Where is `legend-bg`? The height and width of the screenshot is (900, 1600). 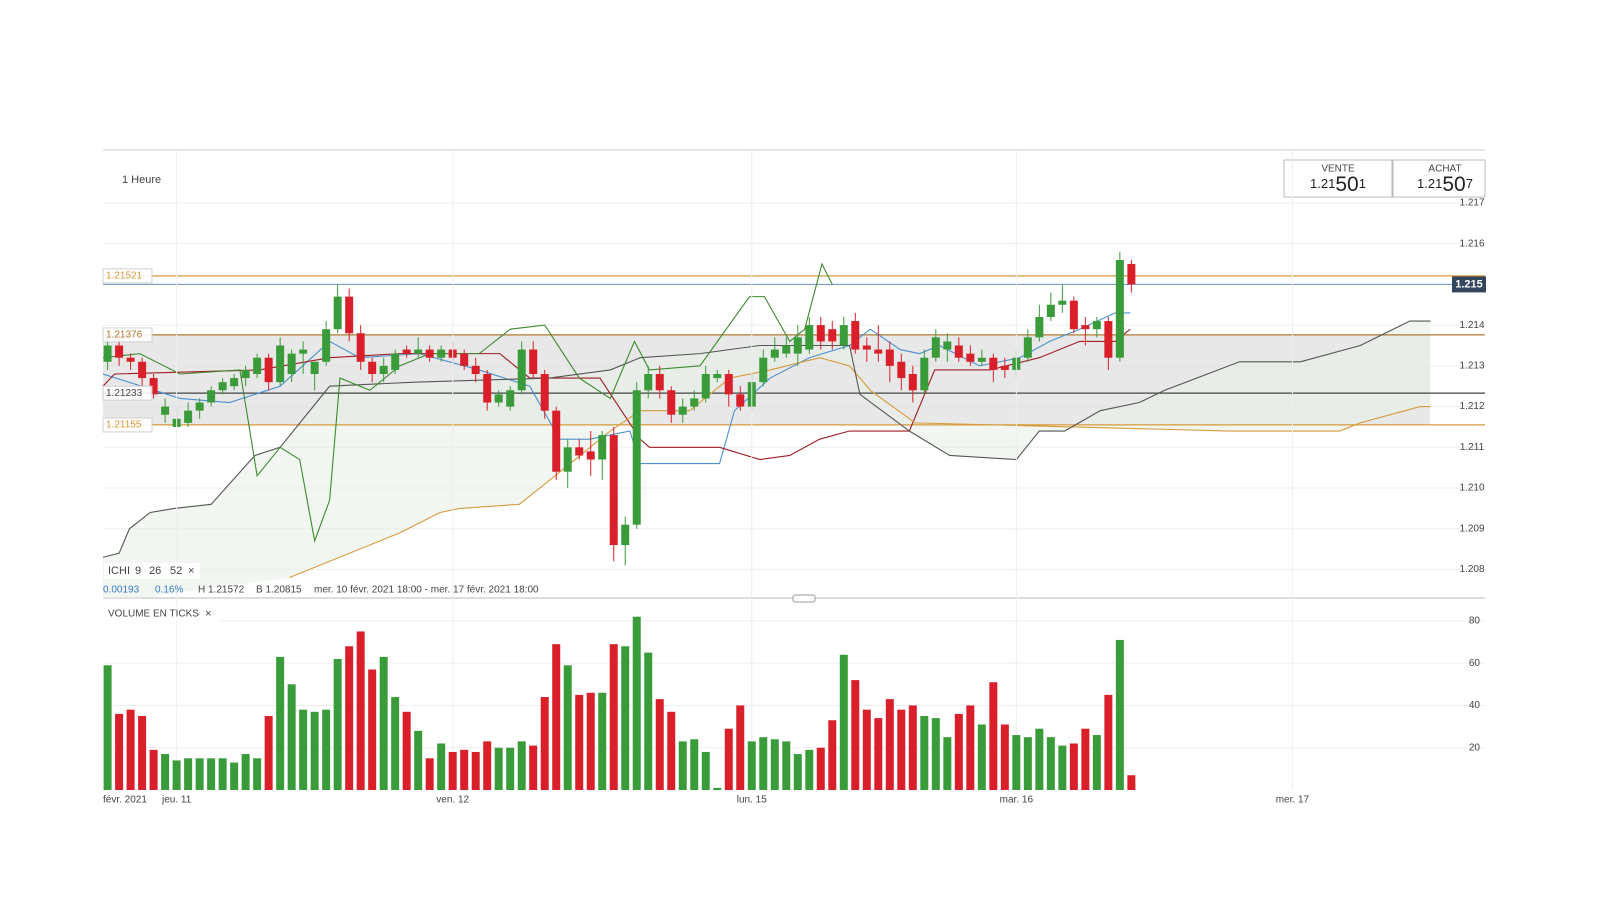
legend-bg is located at coordinates (152, 571).